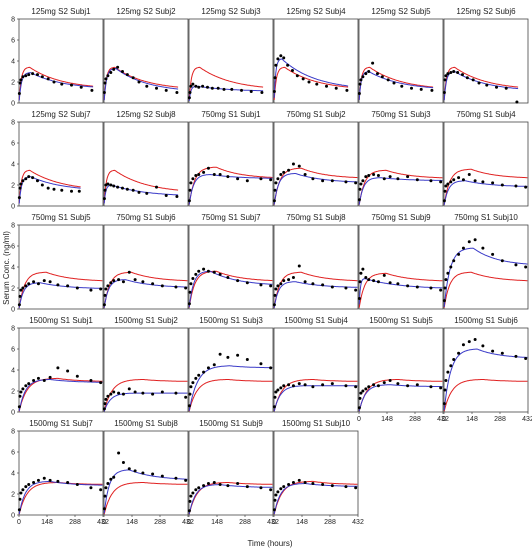 The image size is (532, 550). Describe the element at coordinates (6, 268) in the screenshot. I see `y-axis-label: Serum Conc. (ng/ml)` at that location.